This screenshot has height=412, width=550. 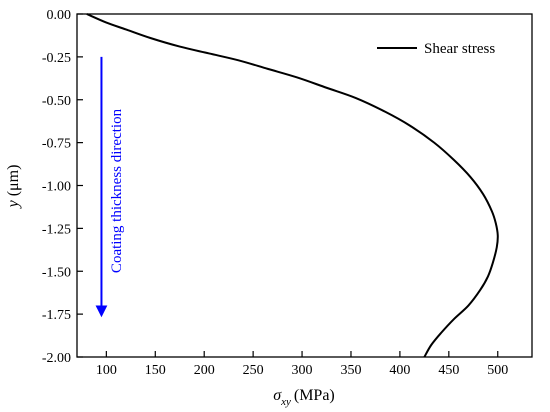 What do you see at coordinates (56, 229) in the screenshot?
I see `y-tick-label: -1.25` at bounding box center [56, 229].